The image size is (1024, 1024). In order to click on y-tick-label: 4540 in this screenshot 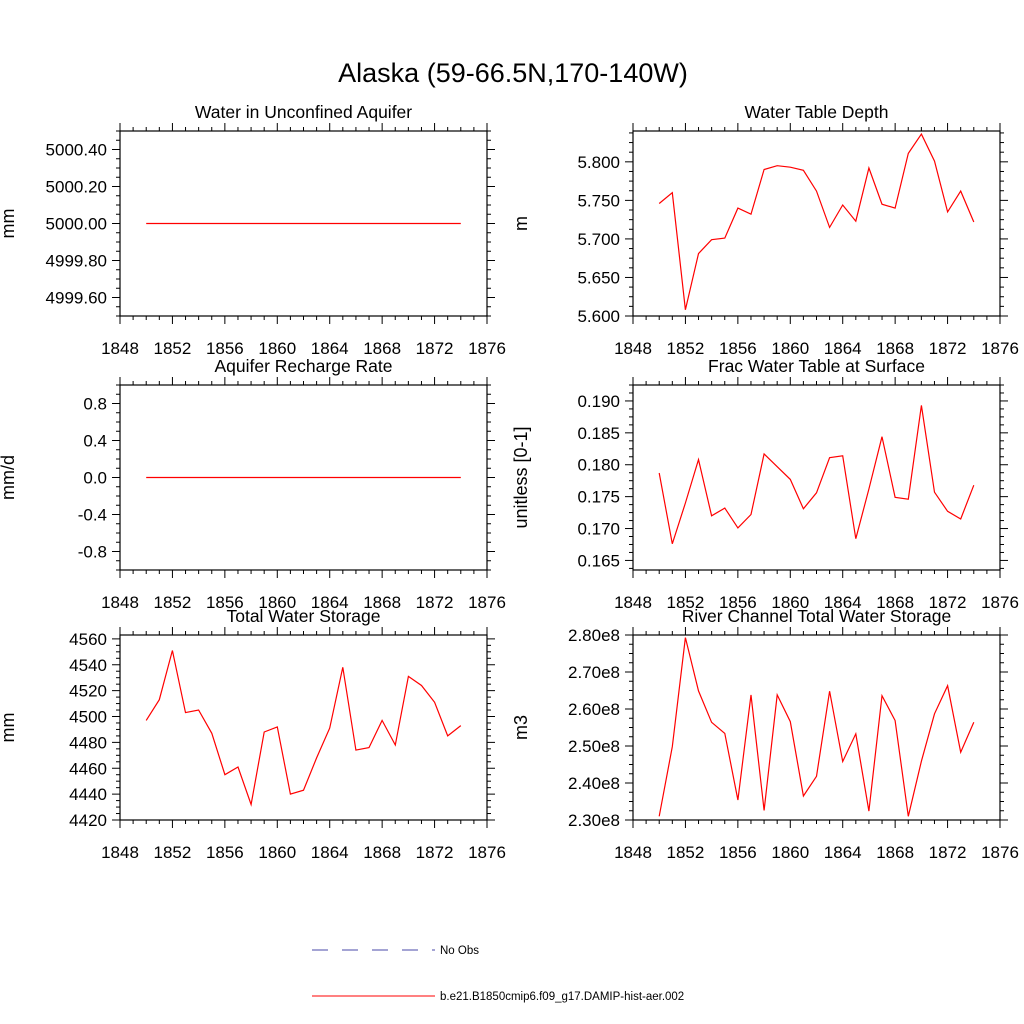, I will do `click(88, 665)`.